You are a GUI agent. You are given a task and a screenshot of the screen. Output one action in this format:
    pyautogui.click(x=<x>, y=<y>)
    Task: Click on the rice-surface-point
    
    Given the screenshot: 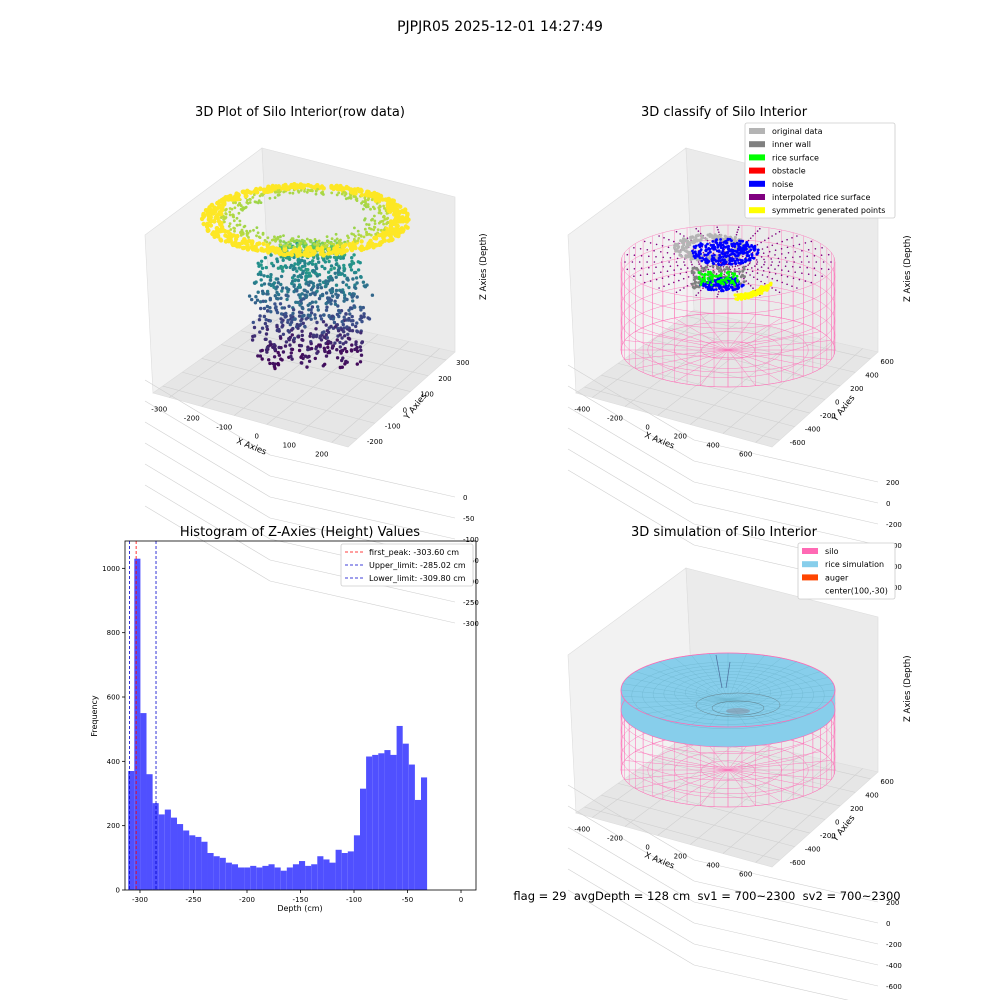 What is the action you would take?
    pyautogui.click(x=735, y=274)
    